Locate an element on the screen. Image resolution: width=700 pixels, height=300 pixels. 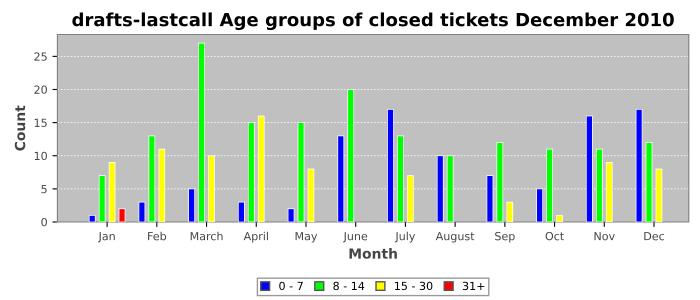
x-tick-label: Jan is located at coordinates (106, 237).